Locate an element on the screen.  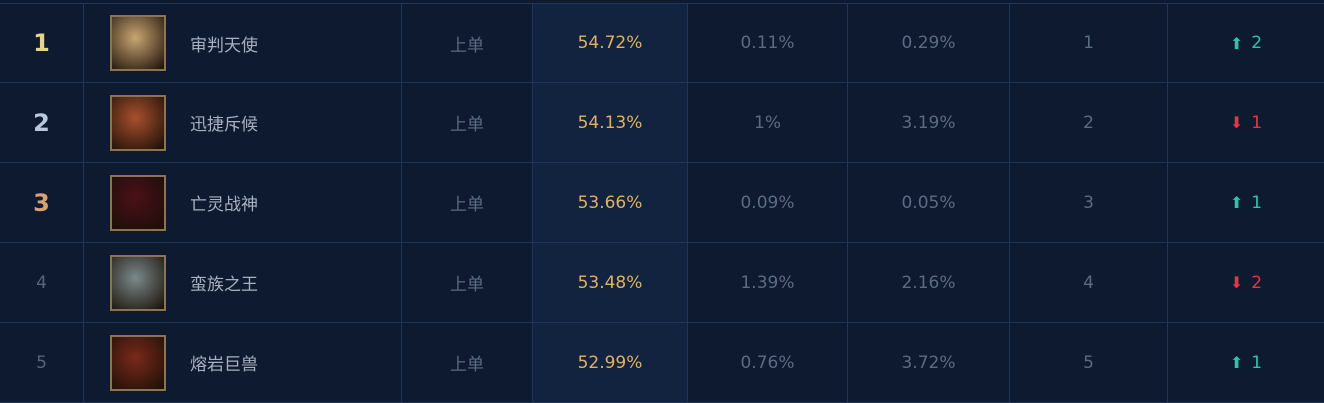
rank-number: 4 is located at coordinates (41, 282).